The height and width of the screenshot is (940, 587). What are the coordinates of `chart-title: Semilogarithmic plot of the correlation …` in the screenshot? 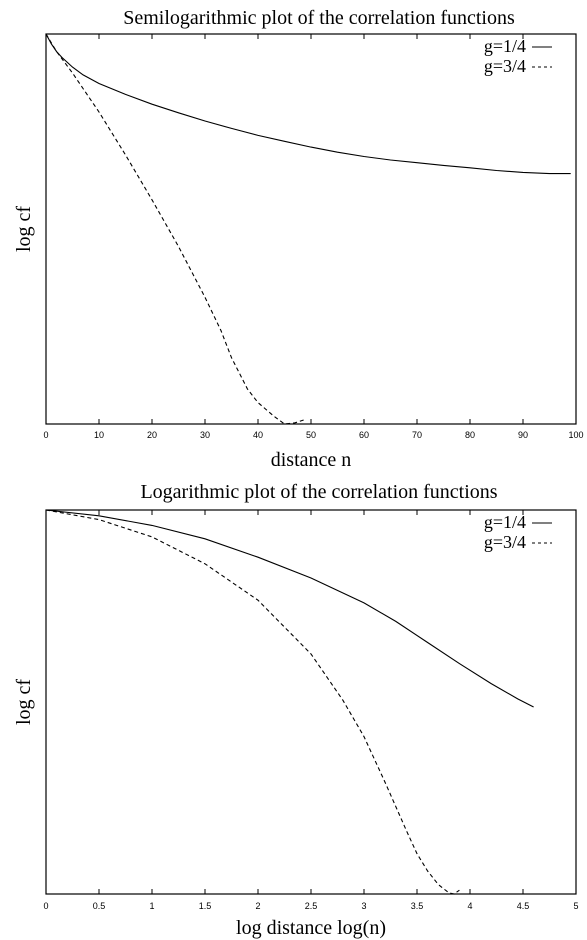 It's located at (319, 18).